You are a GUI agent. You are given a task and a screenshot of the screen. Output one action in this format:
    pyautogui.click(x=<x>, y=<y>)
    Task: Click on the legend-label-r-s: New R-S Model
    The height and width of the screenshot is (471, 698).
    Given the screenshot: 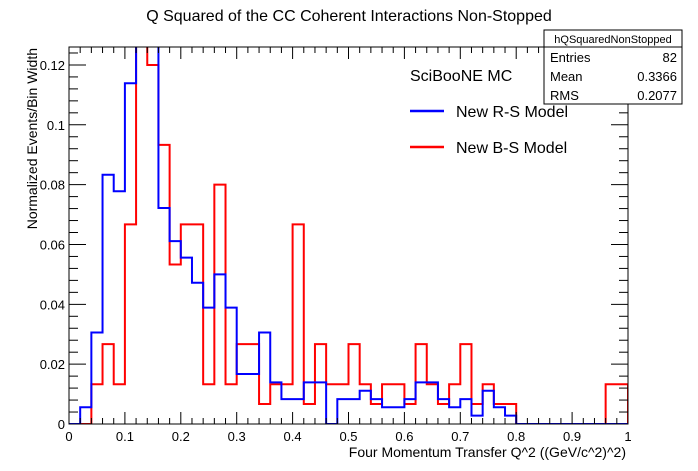 What is the action you would take?
    pyautogui.click(x=512, y=112)
    